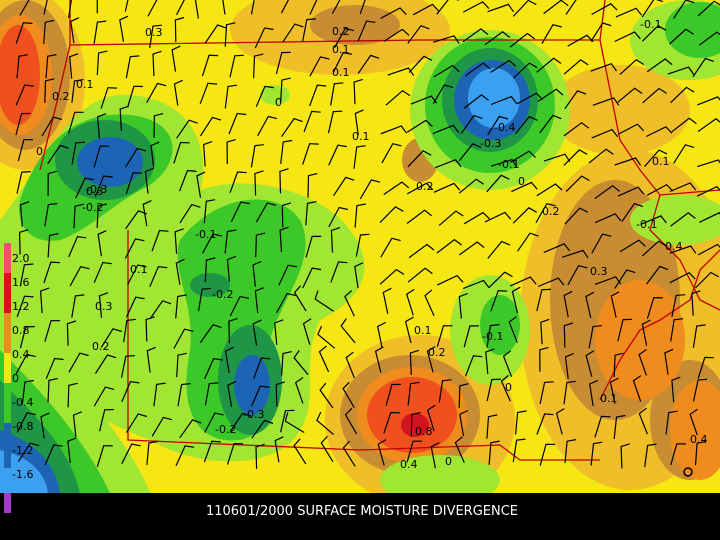 The height and width of the screenshot is (540, 720). I want to click on colorbar-label: 0, so click(15, 378).